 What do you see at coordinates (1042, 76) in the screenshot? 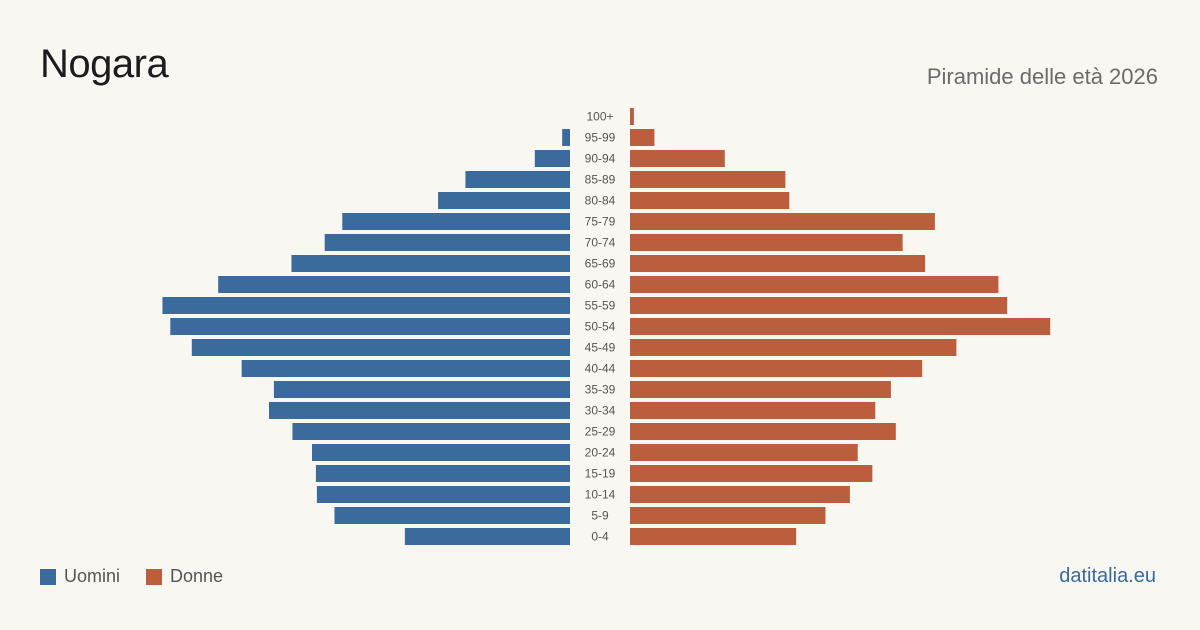
I see `chart-subtitle: Piramide delle età 2026` at bounding box center [1042, 76].